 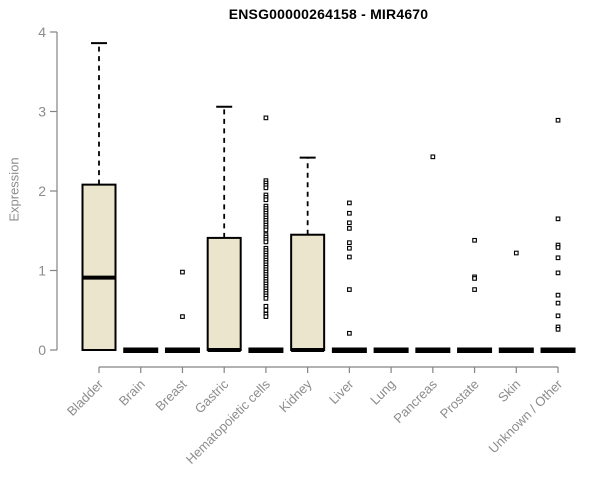 I want to click on y-axis-tick-label: 4, so click(x=42, y=32).